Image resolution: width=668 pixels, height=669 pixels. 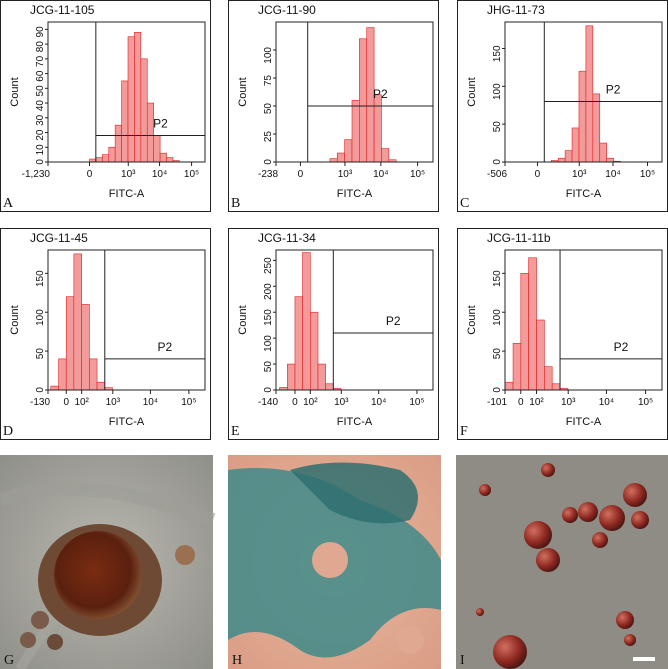 I want to click on y-tick-label: 10, so click(x=40, y=150).